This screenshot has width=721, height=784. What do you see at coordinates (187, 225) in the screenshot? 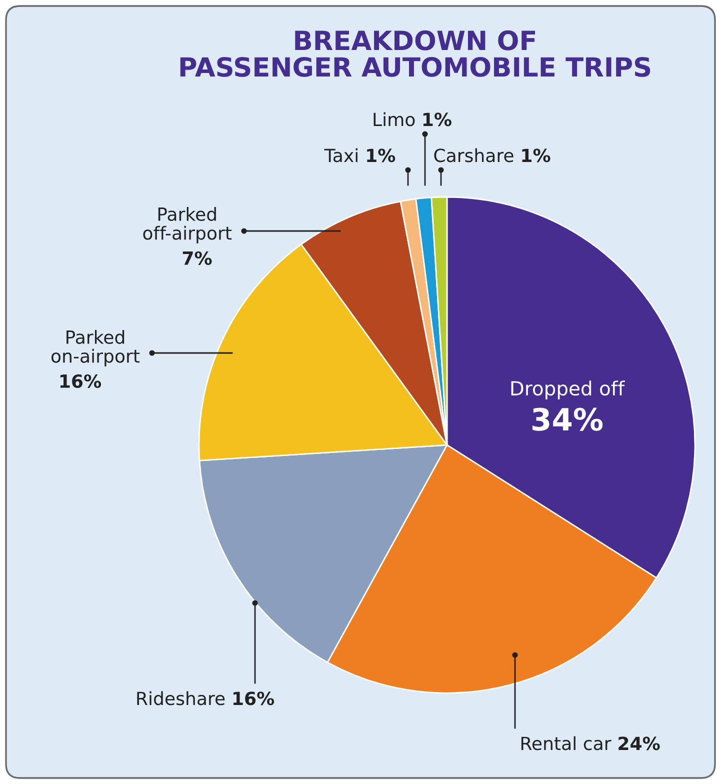
I see `slice-label: Parked off-airport` at bounding box center [187, 225].